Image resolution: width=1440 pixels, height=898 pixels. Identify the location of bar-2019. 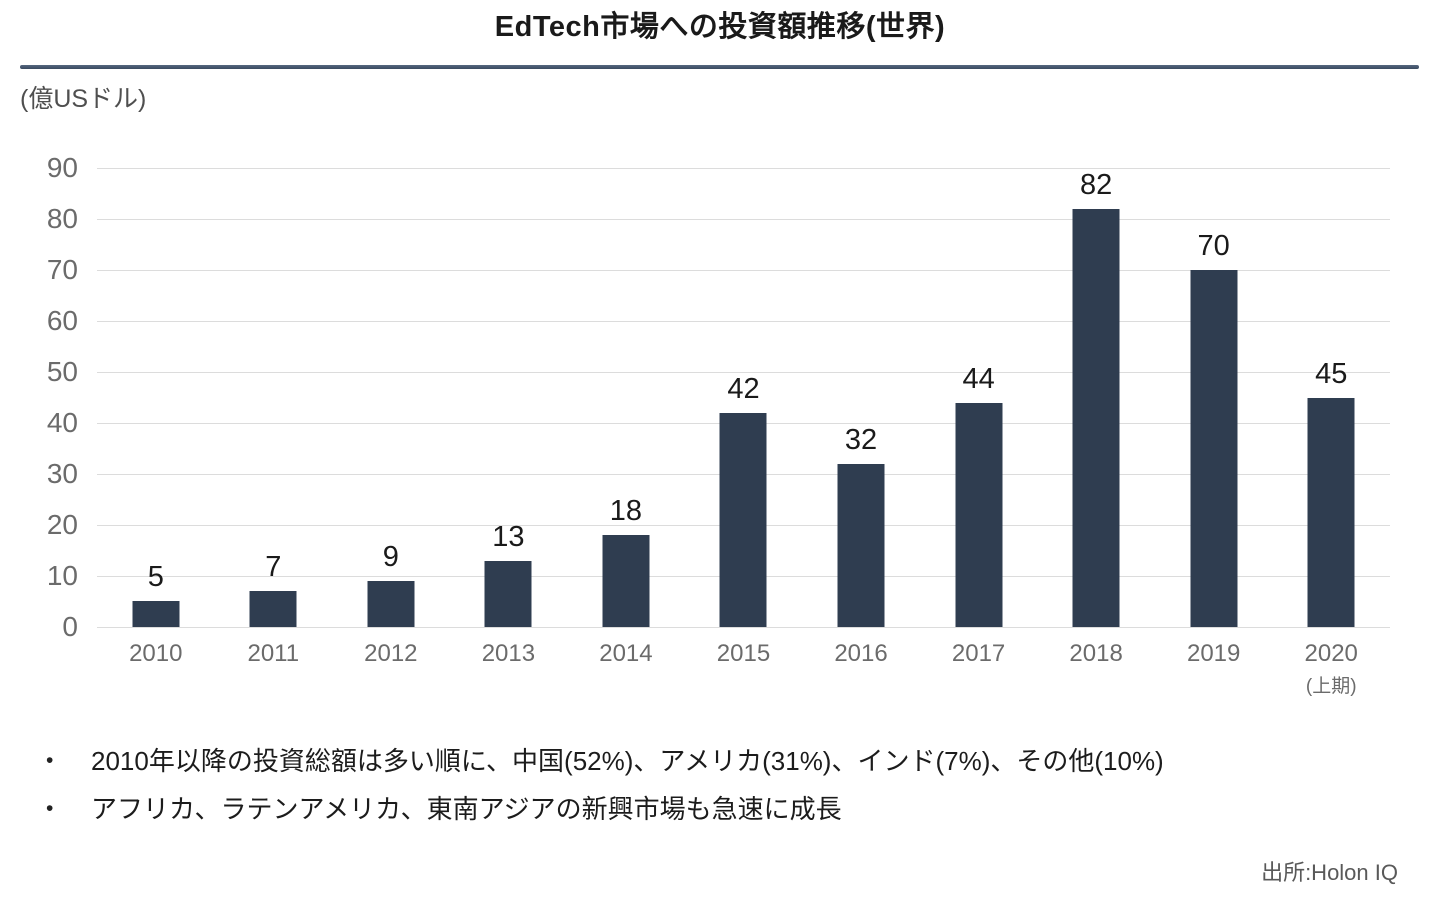
(1214, 448).